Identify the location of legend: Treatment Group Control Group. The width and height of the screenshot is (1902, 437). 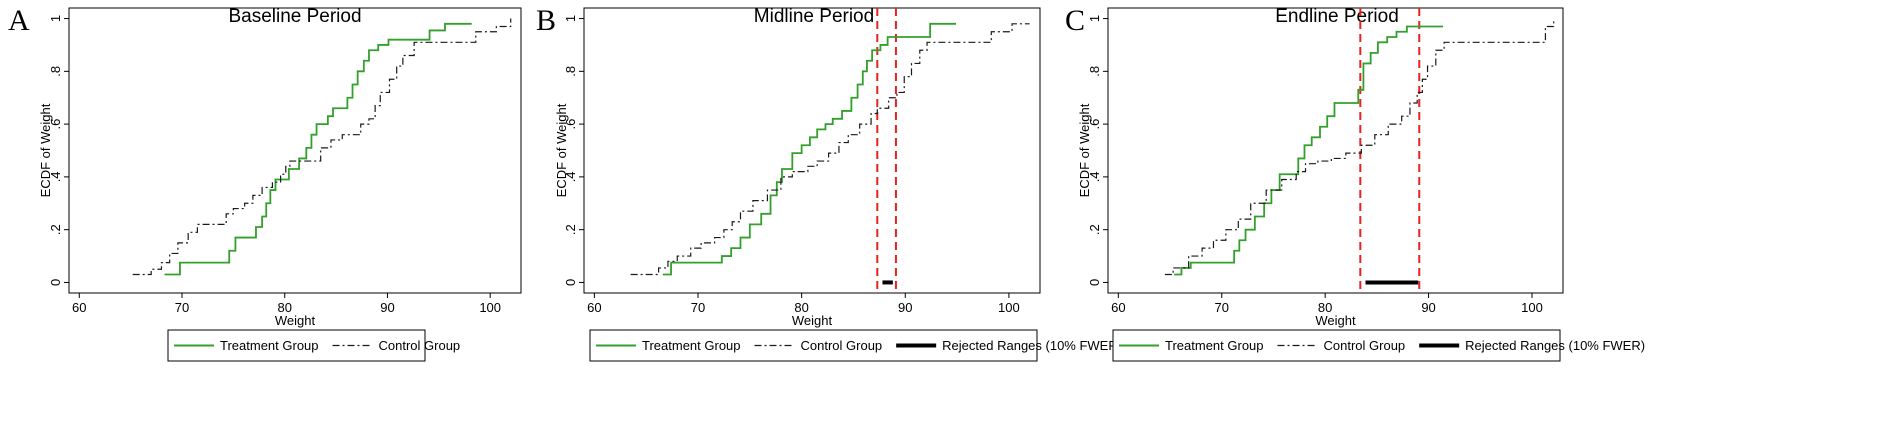
(314, 345).